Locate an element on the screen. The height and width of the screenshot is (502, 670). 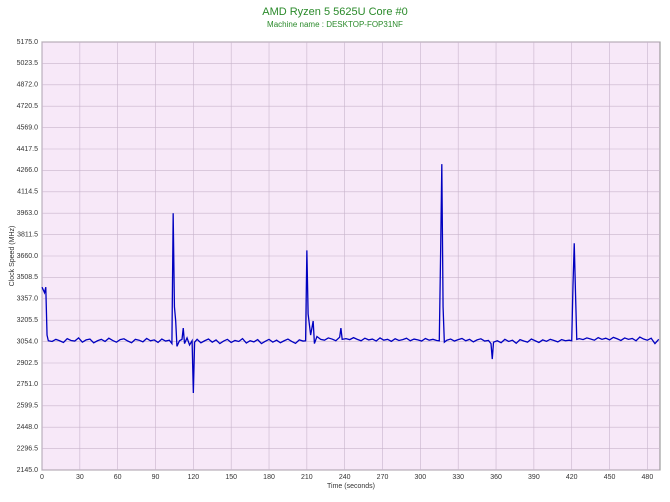
chart-subtitle: Machine name : DESKTOP-FOP31NF is located at coordinates (335, 24).